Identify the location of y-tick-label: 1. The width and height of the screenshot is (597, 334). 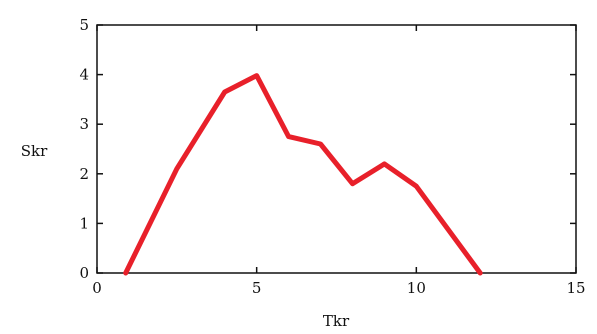
(84, 223).